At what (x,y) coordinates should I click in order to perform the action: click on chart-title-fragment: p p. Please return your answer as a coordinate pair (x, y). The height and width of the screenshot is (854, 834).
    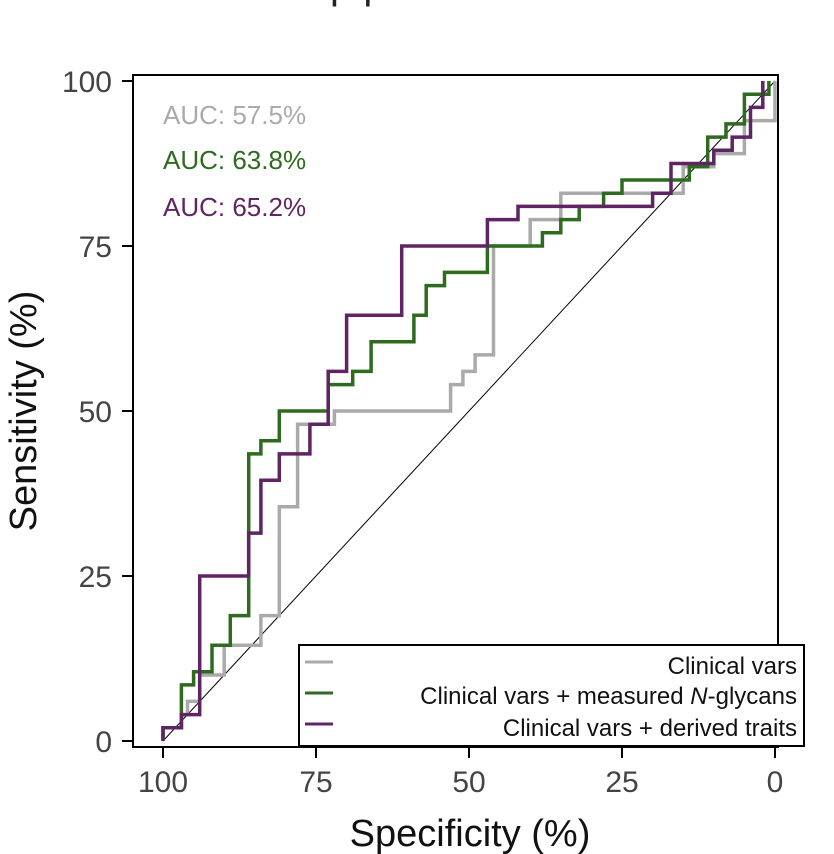
    Looking at the image, I should click on (358, 3).